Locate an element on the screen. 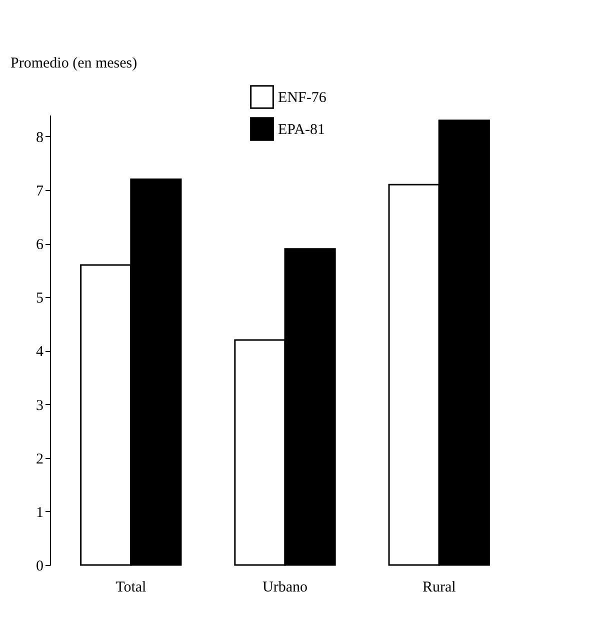 The height and width of the screenshot is (624, 604). y-tick-label: 6 is located at coordinates (40, 245).